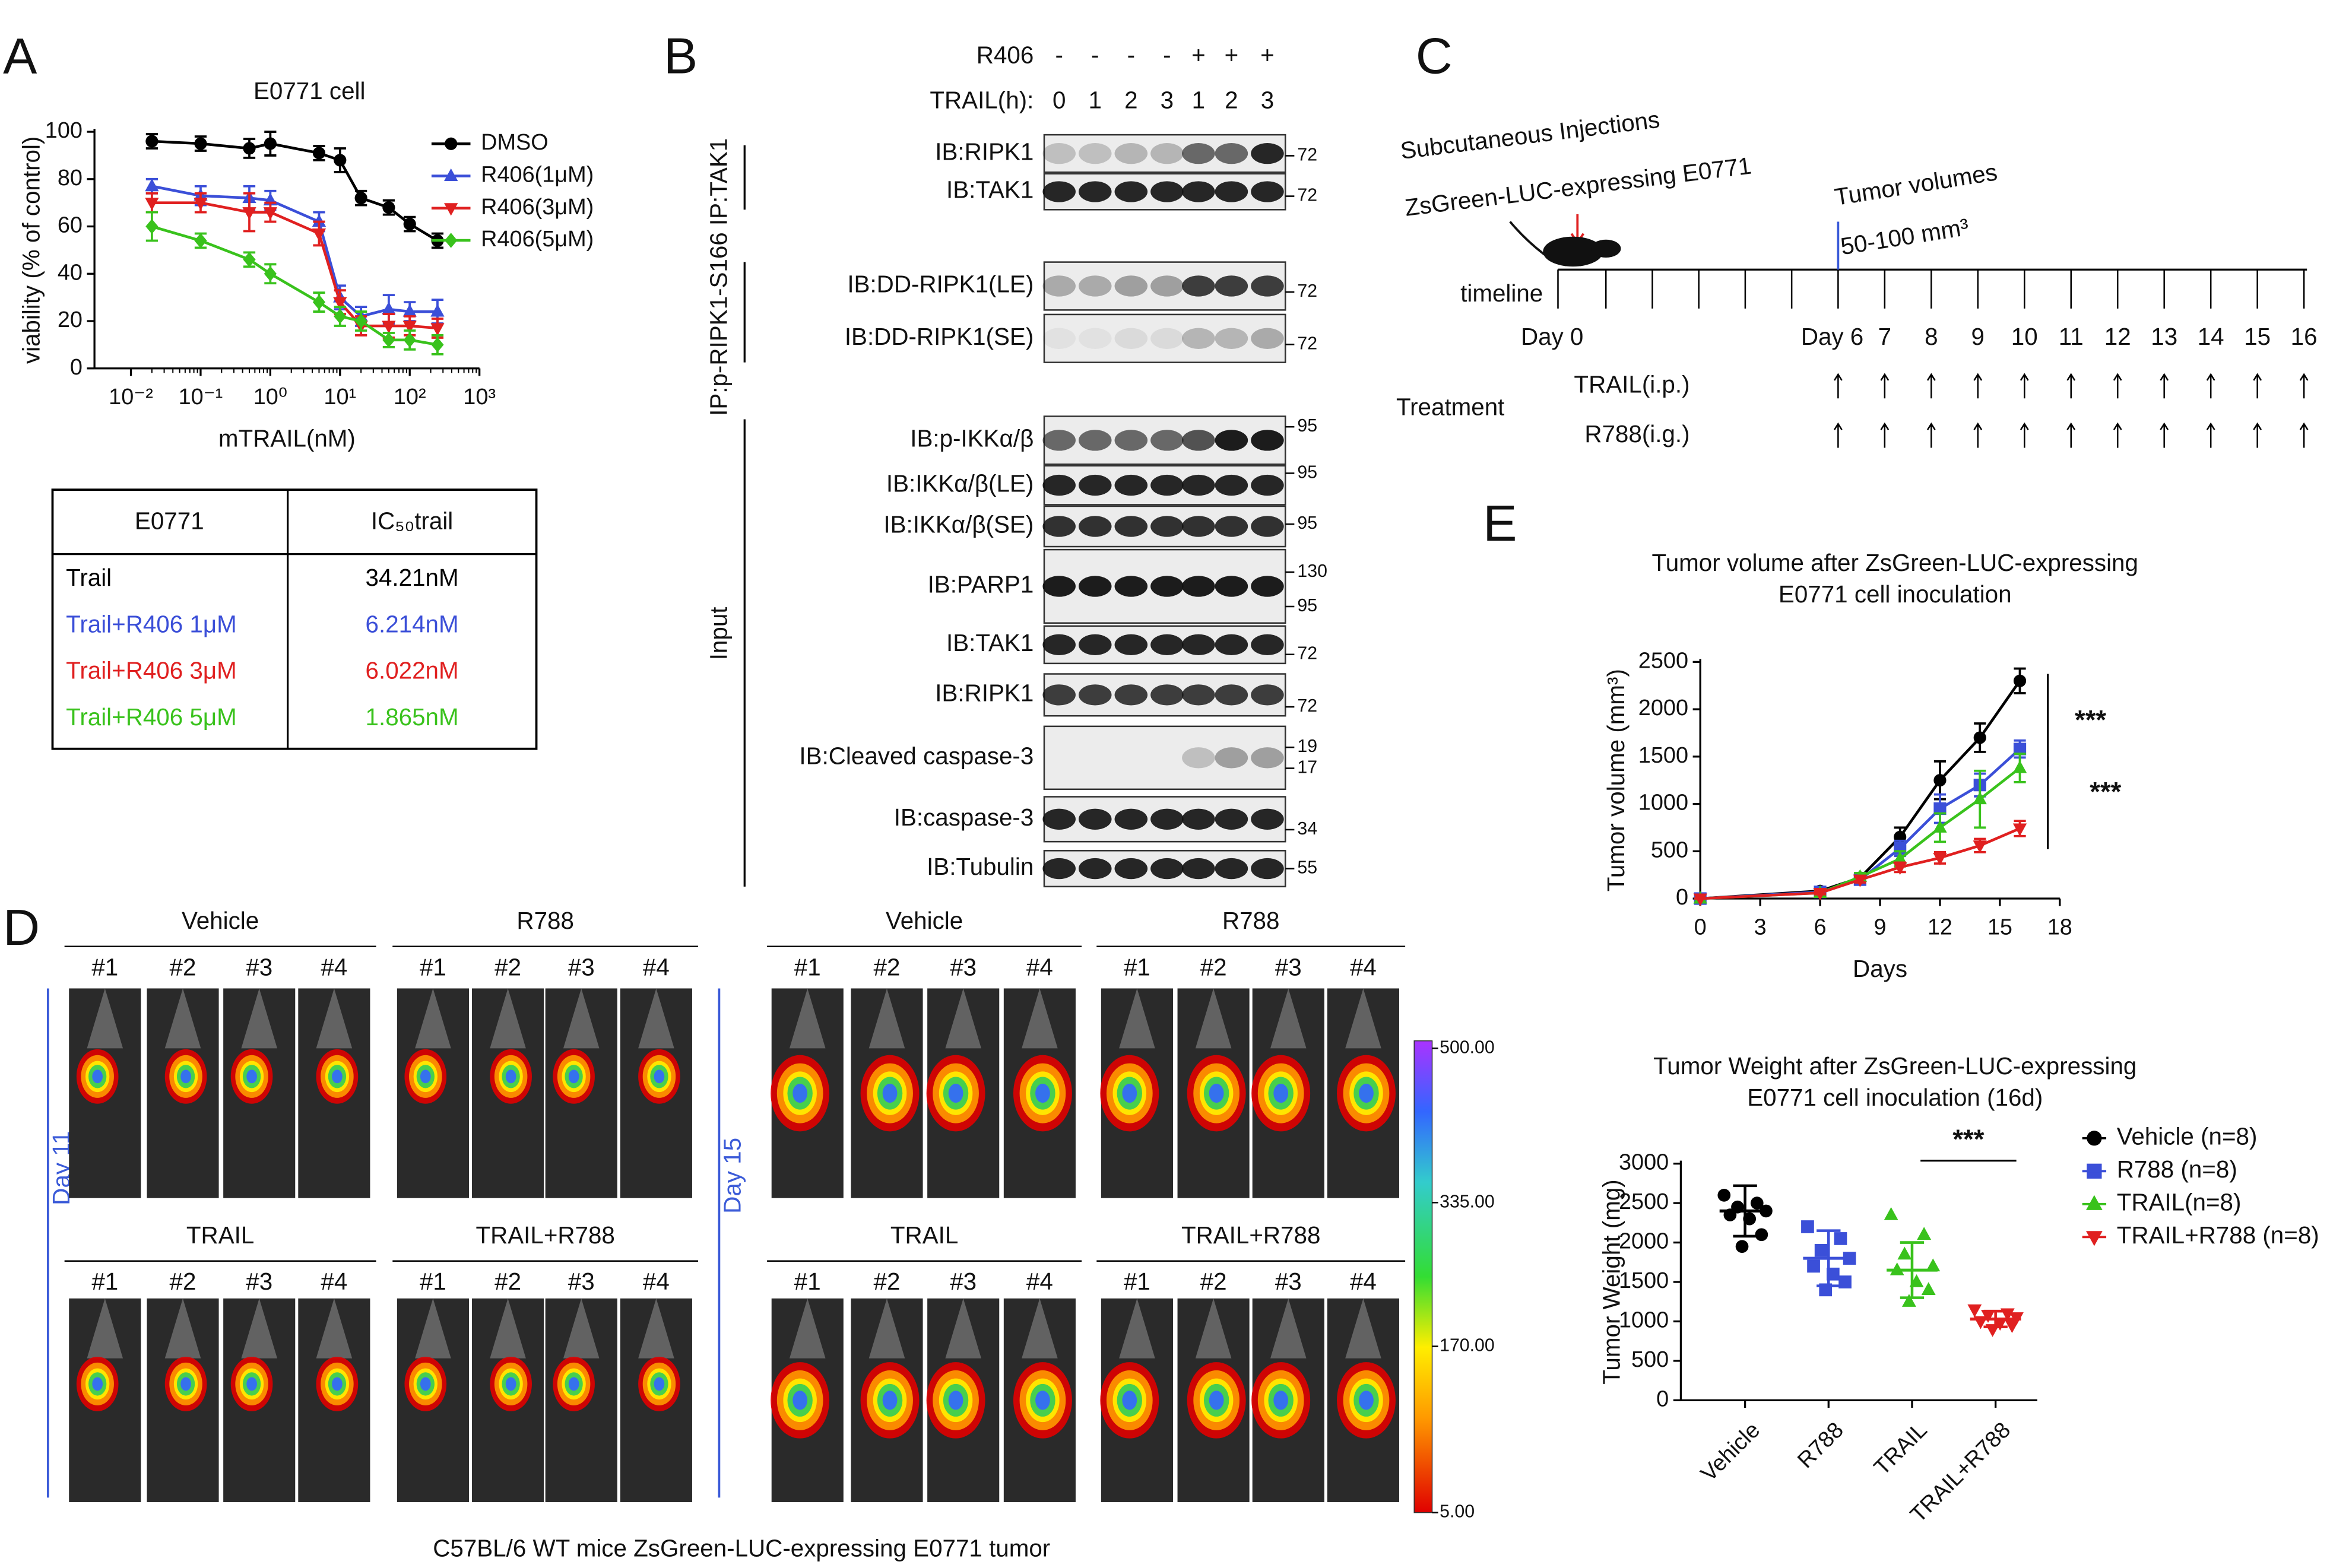 Image resolution: width=2349 pixels, height=1568 pixels. I want to click on group-label: TRAIL, so click(220, 1235).